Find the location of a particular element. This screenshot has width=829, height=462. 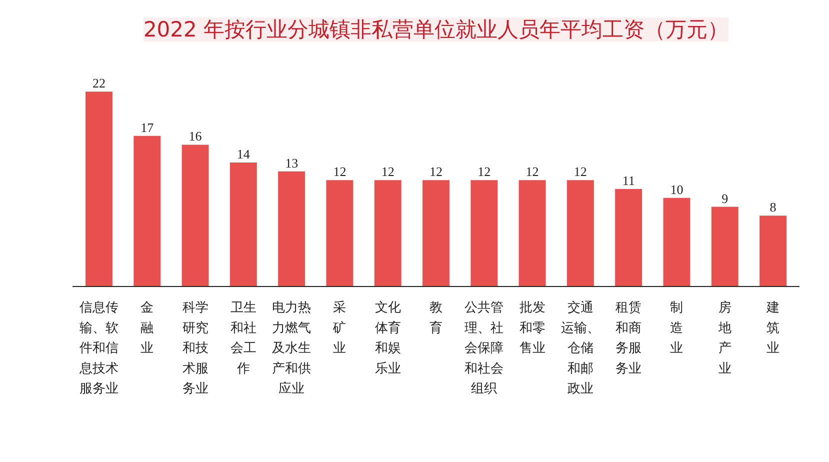

data-label: 10 is located at coordinates (677, 189).